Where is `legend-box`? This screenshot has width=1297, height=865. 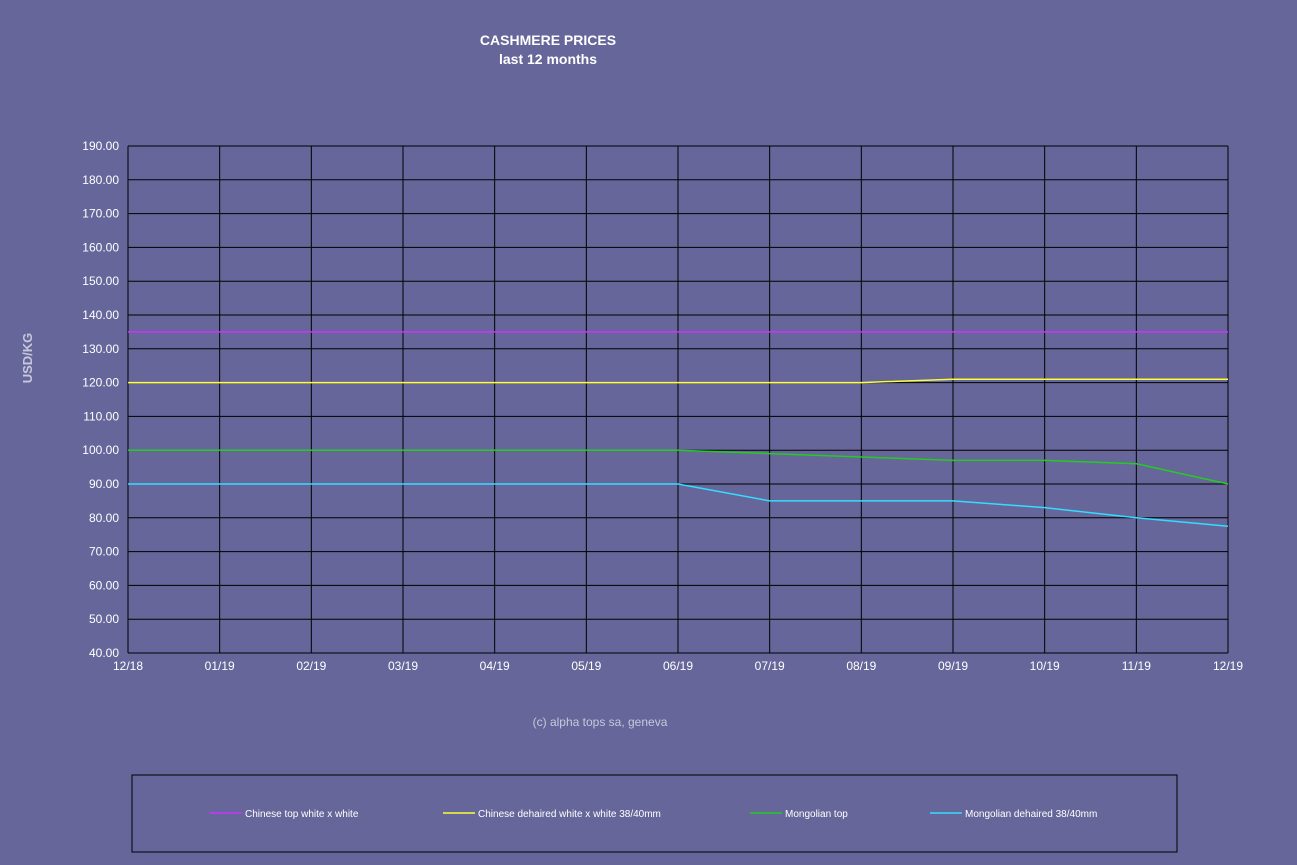 legend-box is located at coordinates (654, 813).